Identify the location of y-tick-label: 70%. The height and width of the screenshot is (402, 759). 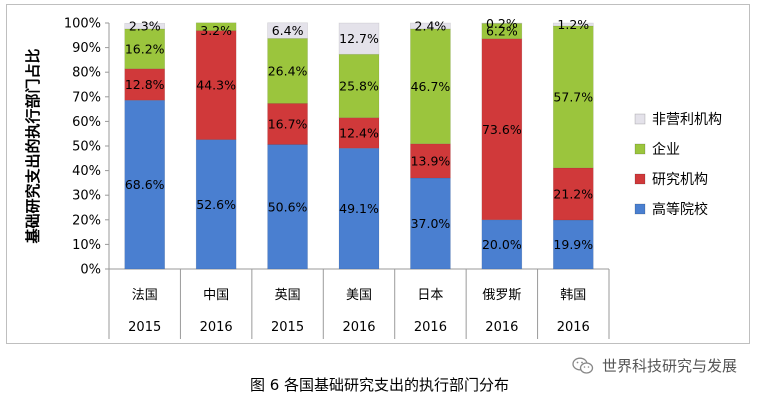
(86, 97).